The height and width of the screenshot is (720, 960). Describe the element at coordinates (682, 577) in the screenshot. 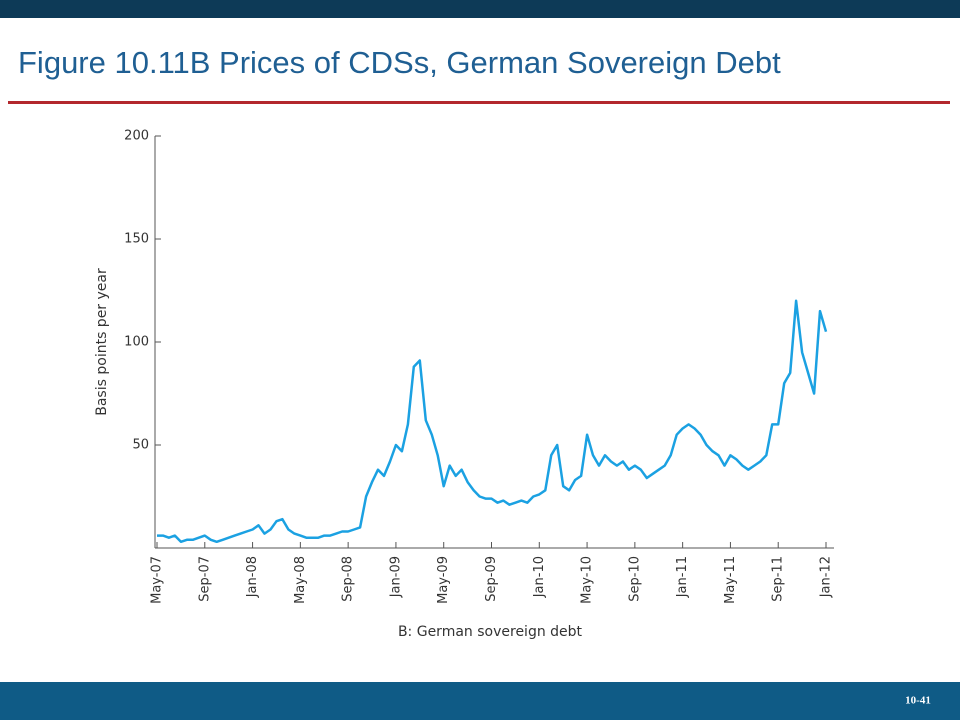

I see `x-tick-label: Jan-11` at that location.